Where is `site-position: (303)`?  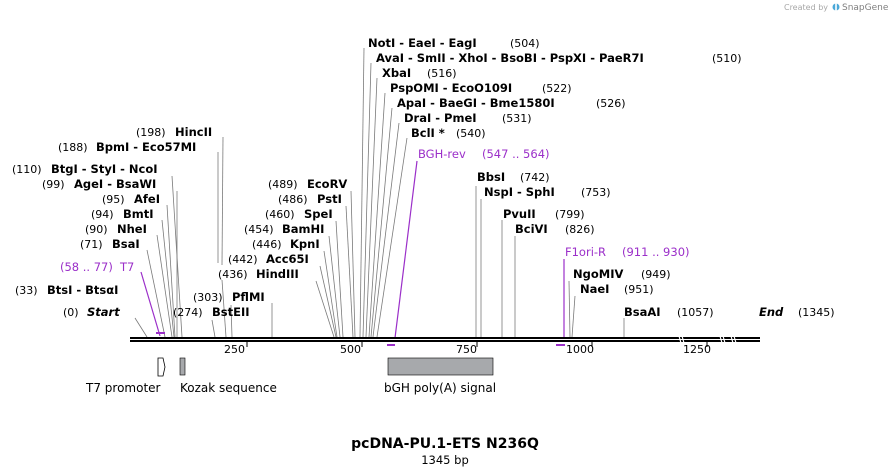 site-position: (303) is located at coordinates (208, 297).